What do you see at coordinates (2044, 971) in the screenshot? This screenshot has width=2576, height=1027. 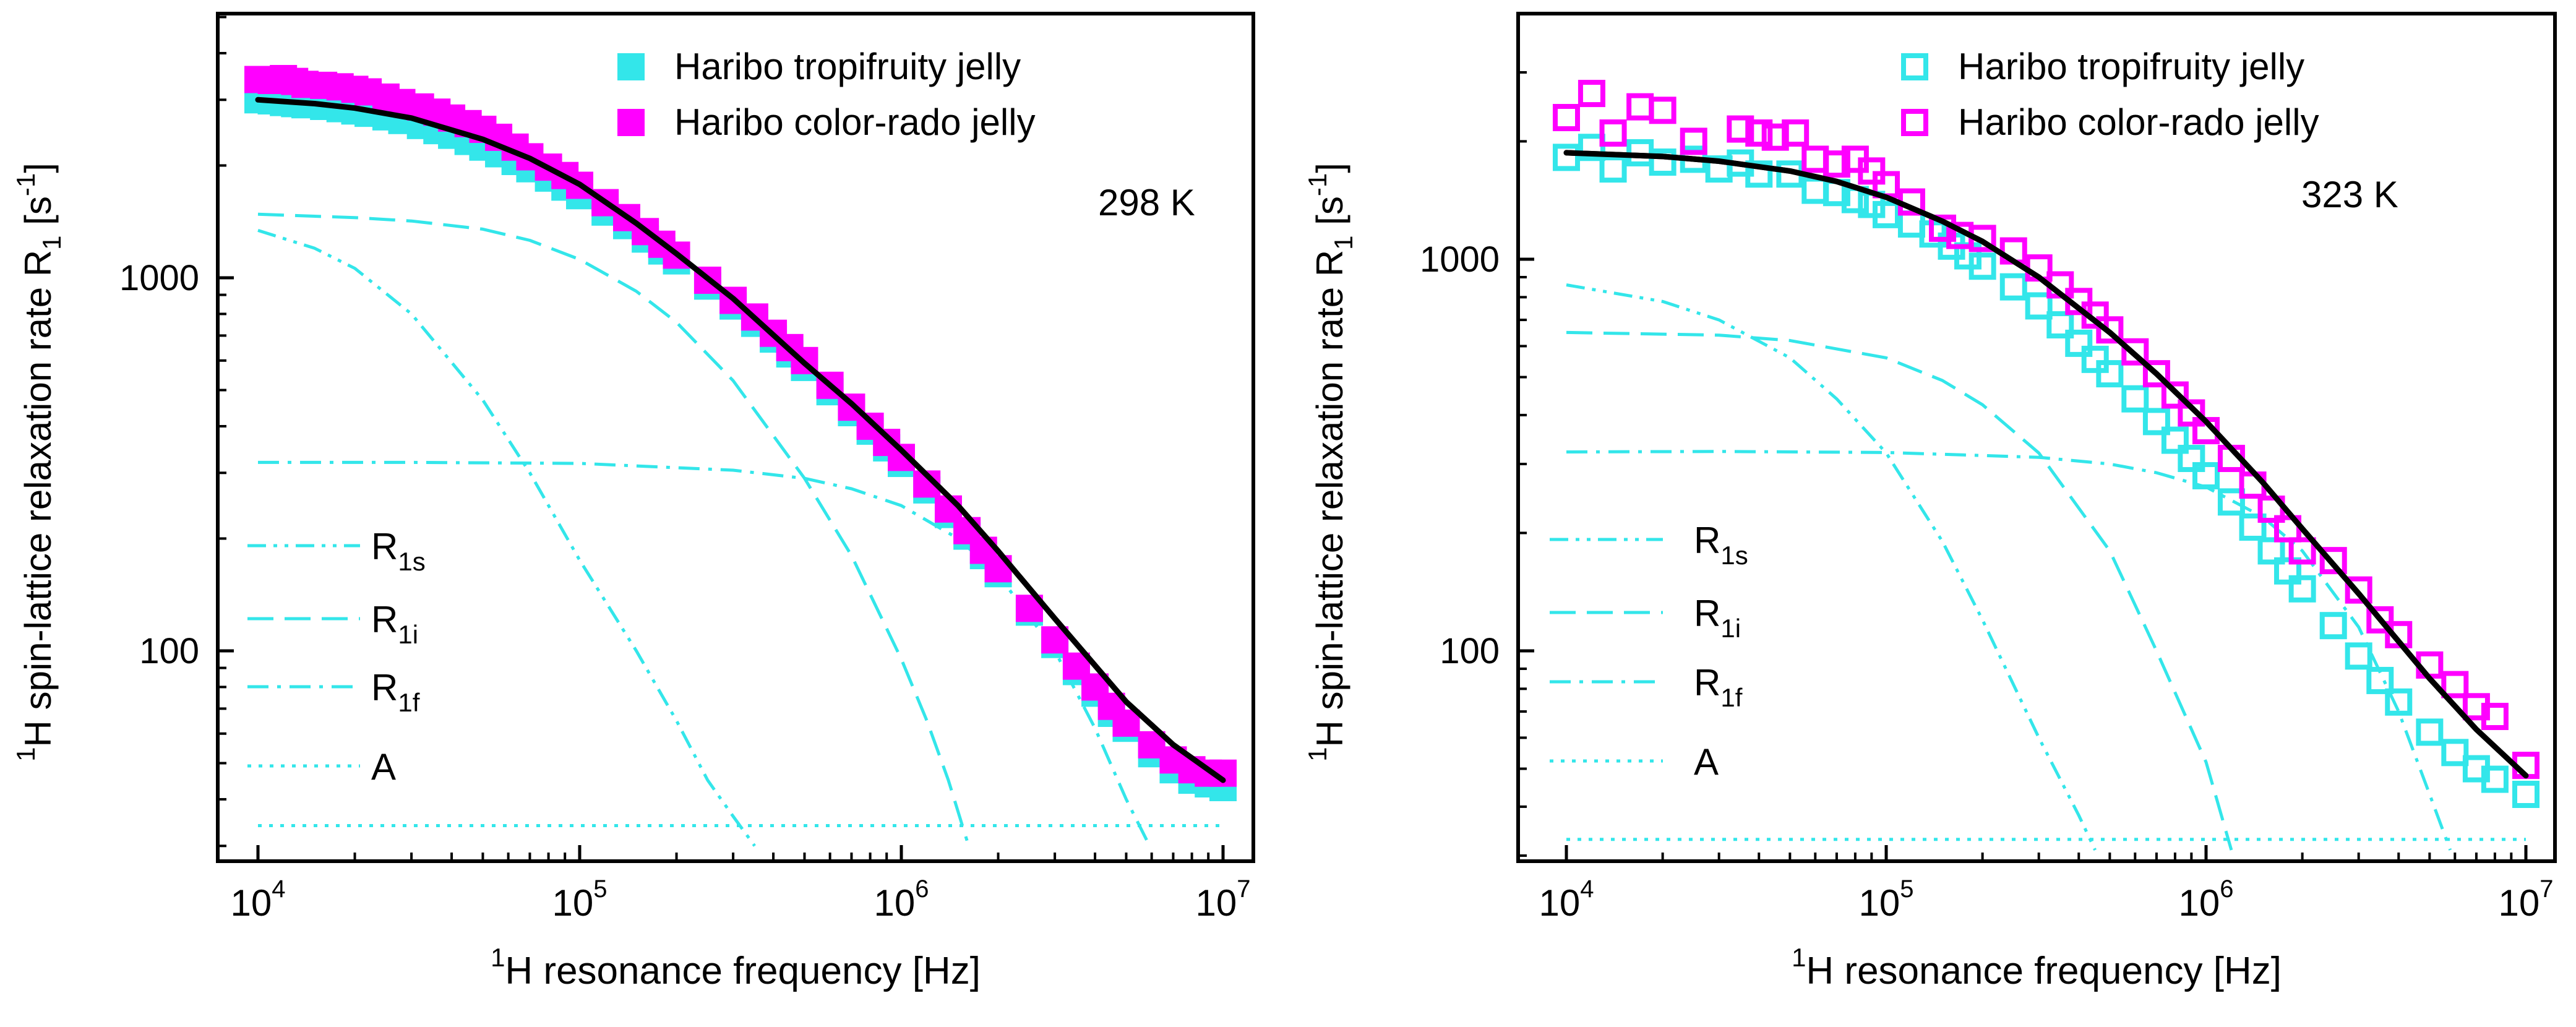 I see `x-label-text: H resonance frequency [Hz]` at bounding box center [2044, 971].